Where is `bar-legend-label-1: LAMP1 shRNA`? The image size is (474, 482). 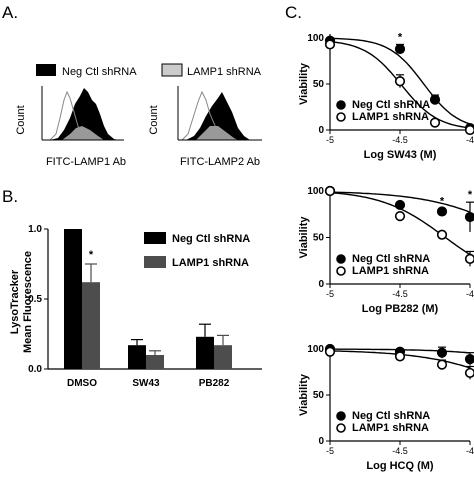
bar-legend-label-1: LAMP1 shRNA is located at coordinates (210, 263).